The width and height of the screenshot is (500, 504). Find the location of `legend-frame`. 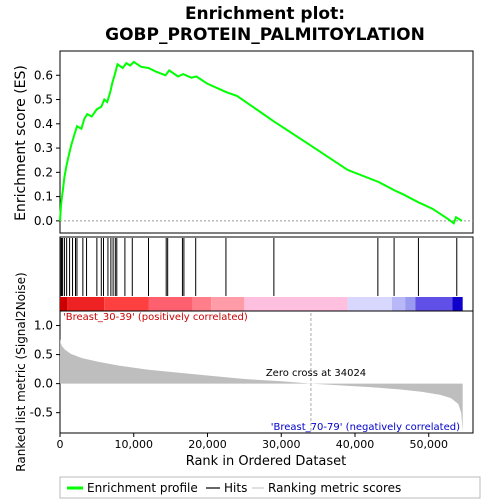

legend-frame is located at coordinates (270, 487).